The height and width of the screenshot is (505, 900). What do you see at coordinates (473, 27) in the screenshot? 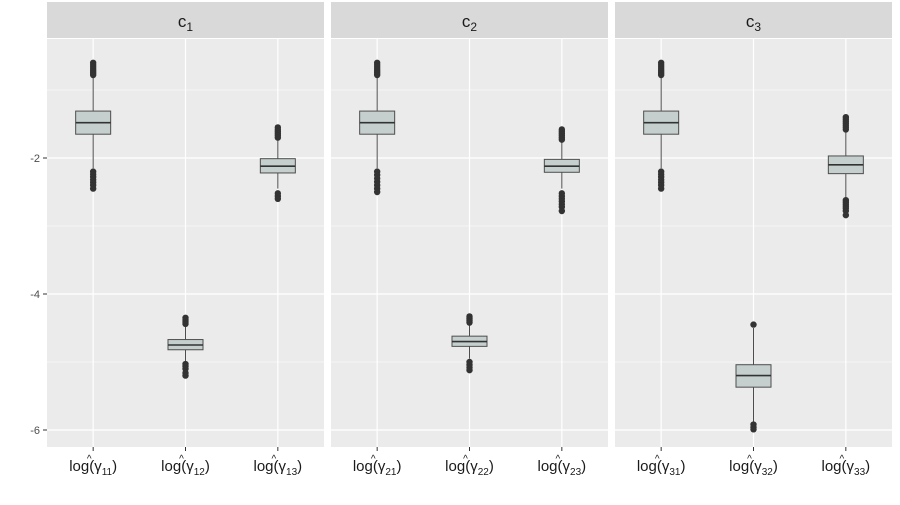
I see `strip-label-subscript: 2` at bounding box center [473, 27].